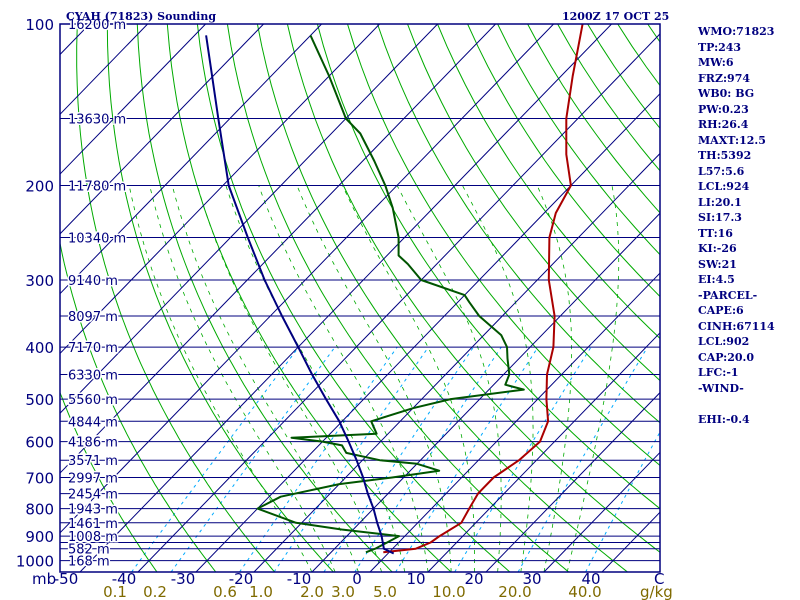 The width and height of the screenshot is (800, 600). I want to click on temperature-tick-label: -30, so click(183, 579).